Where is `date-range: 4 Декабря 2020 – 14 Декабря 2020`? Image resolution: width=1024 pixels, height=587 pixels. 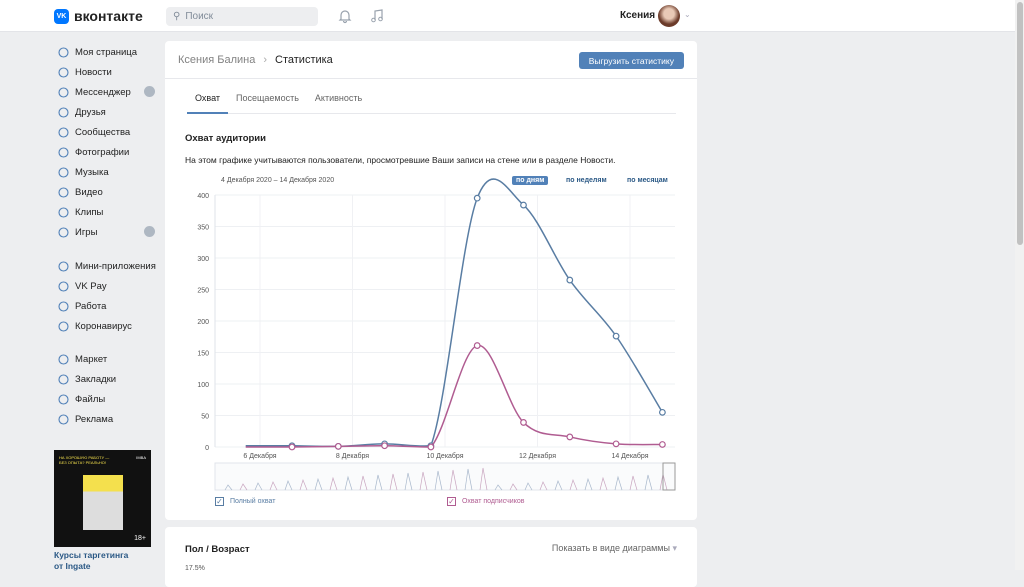
date-range: 4 Декабря 2020 – 14 Декабря 2020 is located at coordinates (278, 180).